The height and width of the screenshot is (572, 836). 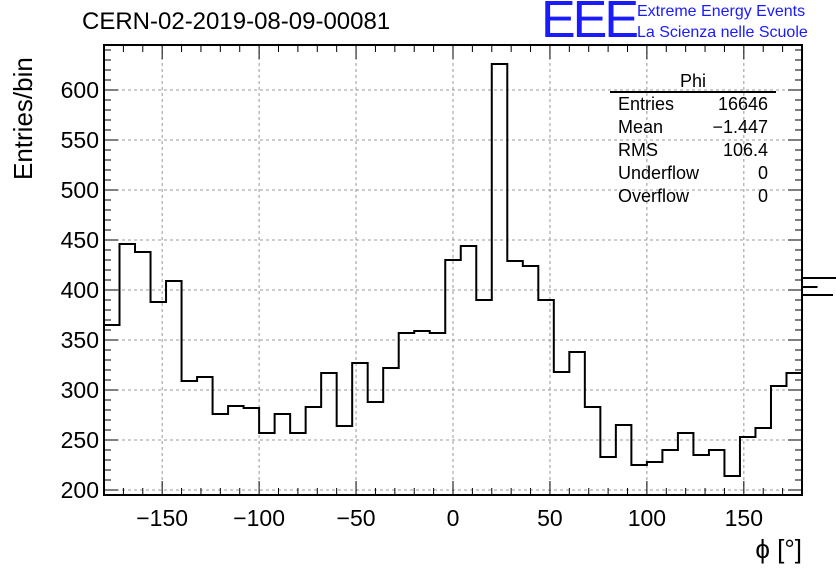 What do you see at coordinates (80, 90) in the screenshot?
I see `y-tick-label: 600` at bounding box center [80, 90].